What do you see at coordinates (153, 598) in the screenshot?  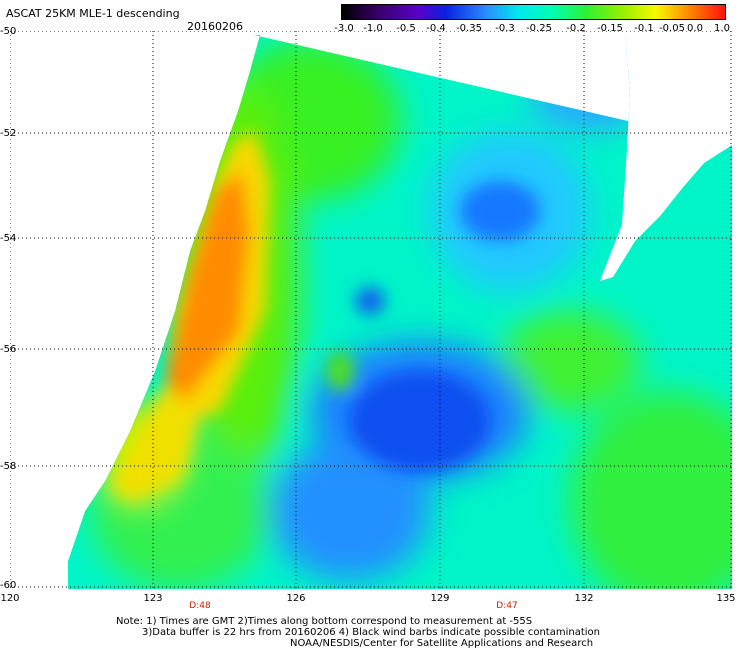 I see `lon-label: 123` at bounding box center [153, 598].